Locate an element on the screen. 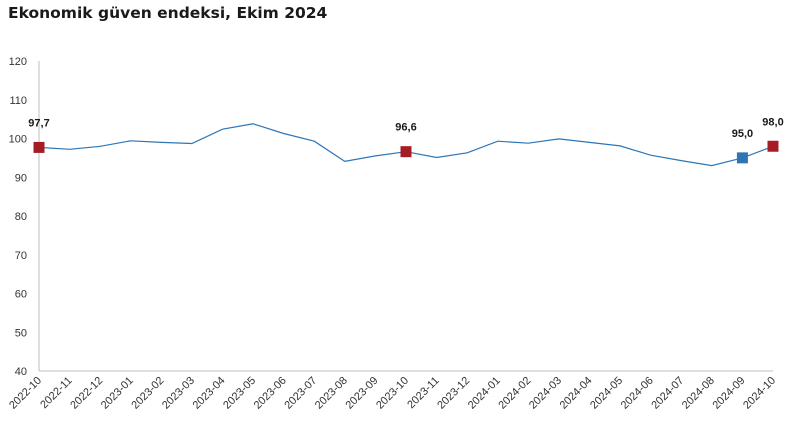  data-label: 98,0 is located at coordinates (772, 122).